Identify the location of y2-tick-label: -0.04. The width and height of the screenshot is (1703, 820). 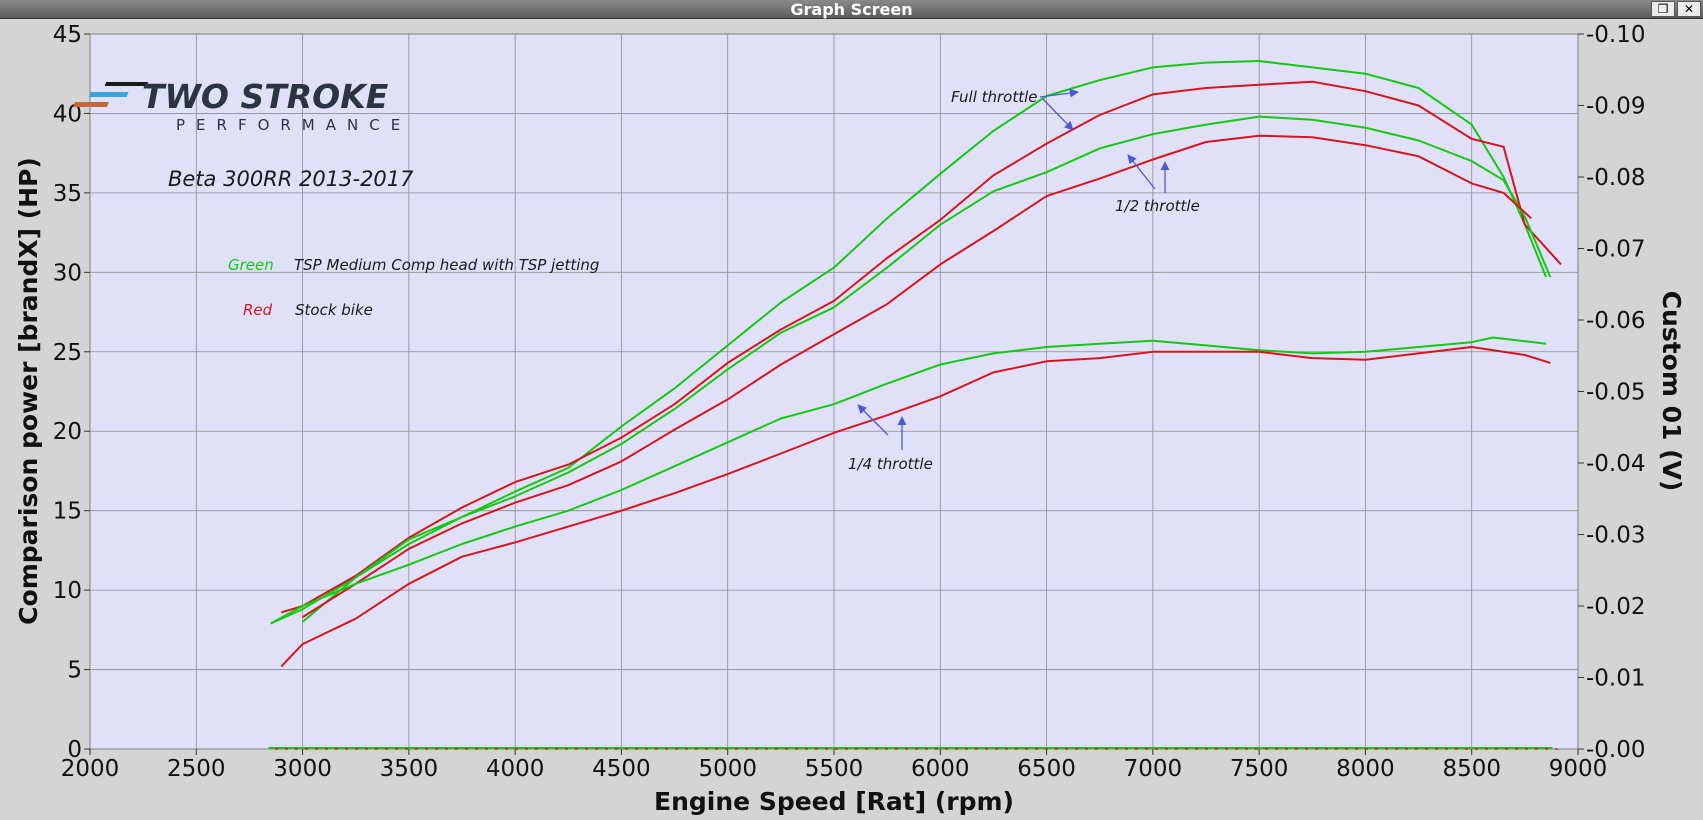
(1616, 464).